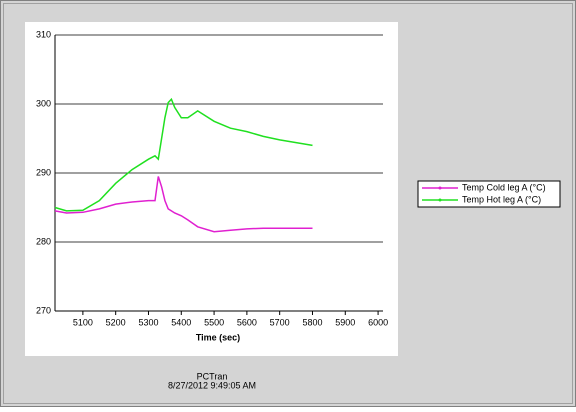  Describe the element at coordinates (212, 385) in the screenshot. I see `footer-date: 8/27/2012 9:49:05 AM` at that location.